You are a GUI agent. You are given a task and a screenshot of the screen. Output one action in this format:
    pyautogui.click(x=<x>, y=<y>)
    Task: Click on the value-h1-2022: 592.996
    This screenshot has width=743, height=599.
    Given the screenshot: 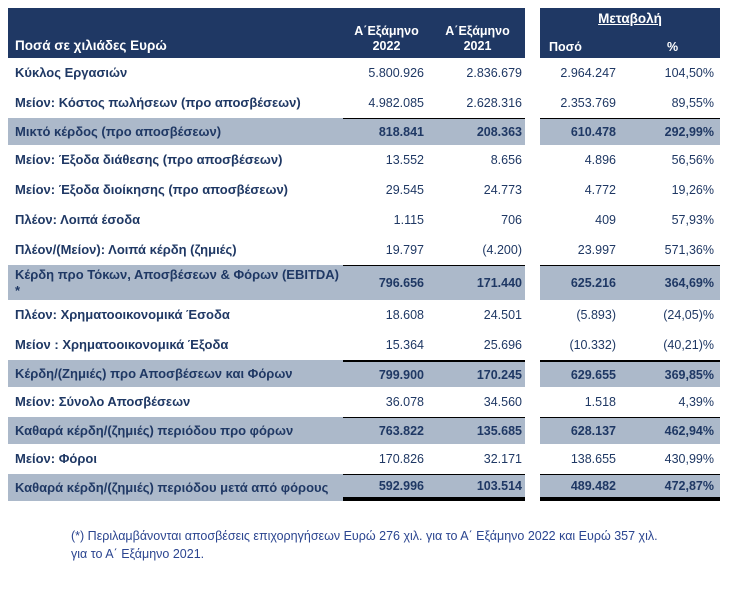 What is the action you would take?
    pyautogui.click(x=386, y=488)
    